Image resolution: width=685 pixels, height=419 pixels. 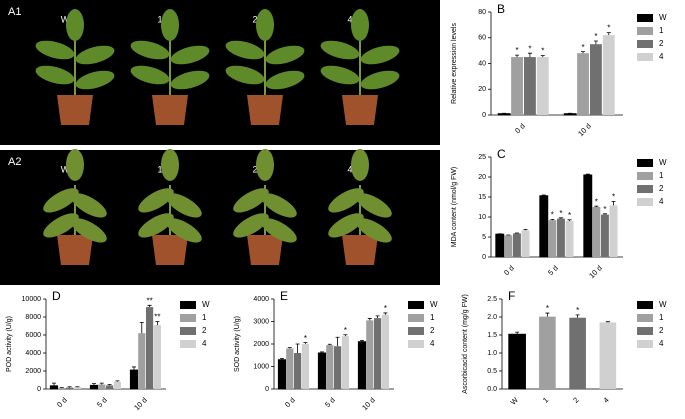 I want to click on y-tick-label: 15, so click(x=482, y=197).